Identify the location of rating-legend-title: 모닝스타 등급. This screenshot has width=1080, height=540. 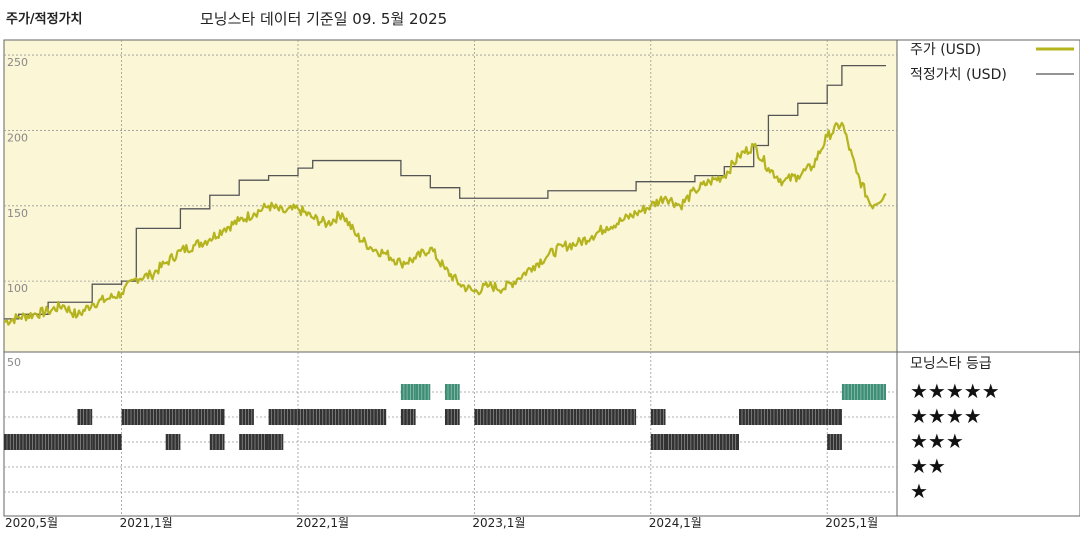
(951, 364).